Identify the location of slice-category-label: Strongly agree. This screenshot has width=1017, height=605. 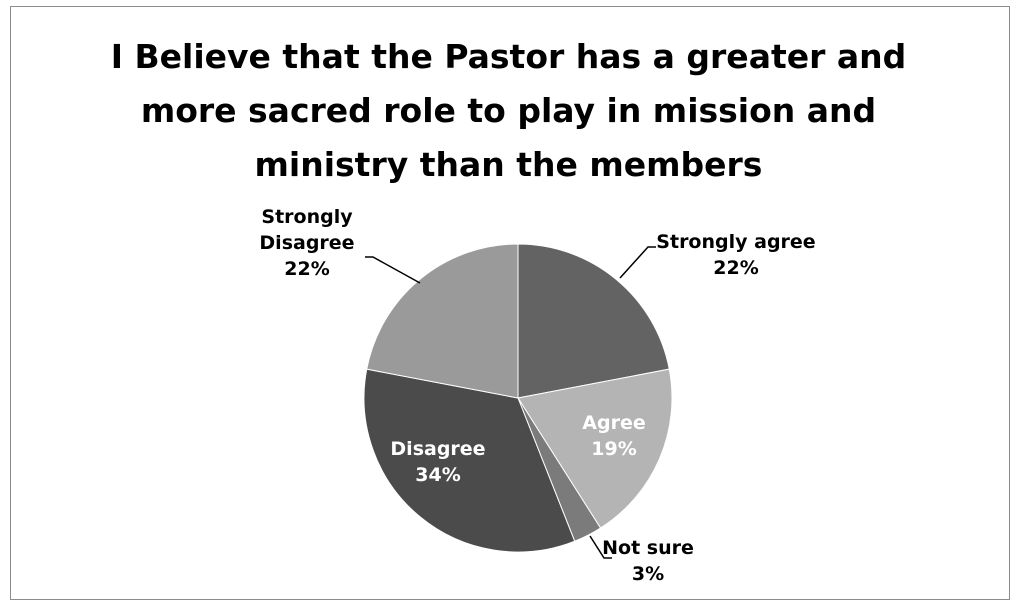
(735, 242).